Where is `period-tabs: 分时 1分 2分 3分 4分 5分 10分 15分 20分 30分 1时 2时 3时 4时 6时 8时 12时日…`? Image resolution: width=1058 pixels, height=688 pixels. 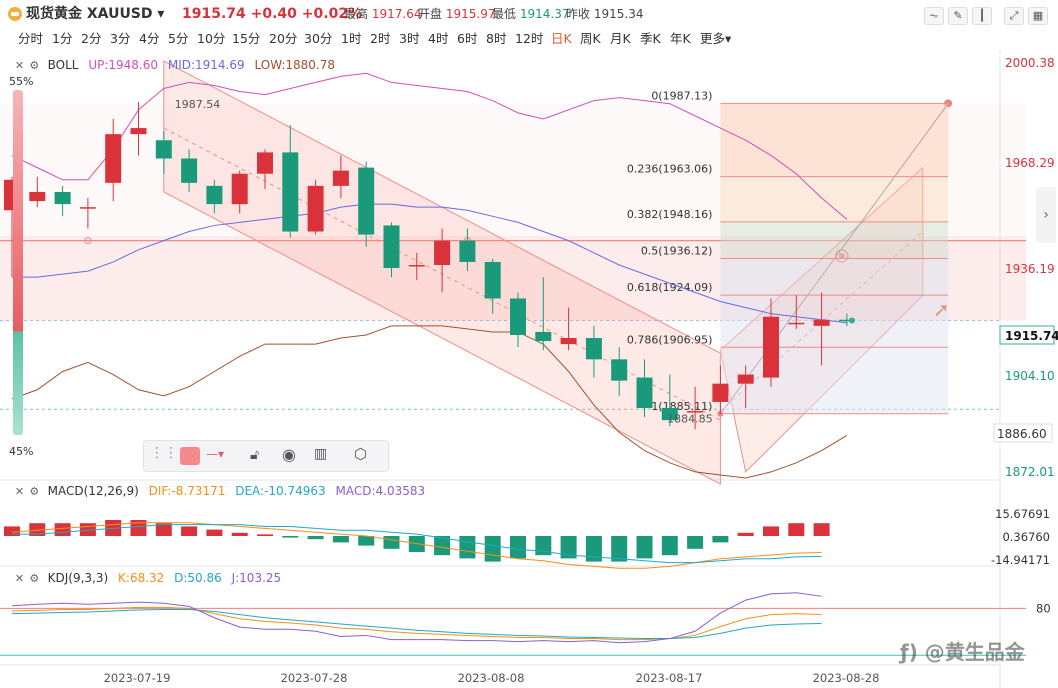 period-tabs: 分时 1分 2分 3分 4分 5分 10分 15分 20分 30分 1时 2时 3时 4时 6时 8时 12时日… is located at coordinates (529, 39).